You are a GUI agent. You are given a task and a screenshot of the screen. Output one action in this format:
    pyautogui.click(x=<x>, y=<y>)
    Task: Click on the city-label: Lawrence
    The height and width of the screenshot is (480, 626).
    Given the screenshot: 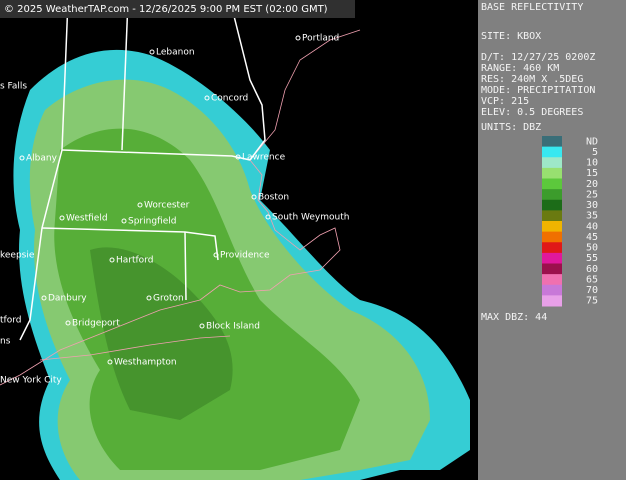 What is the action you would take?
    pyautogui.click(x=264, y=158)
    